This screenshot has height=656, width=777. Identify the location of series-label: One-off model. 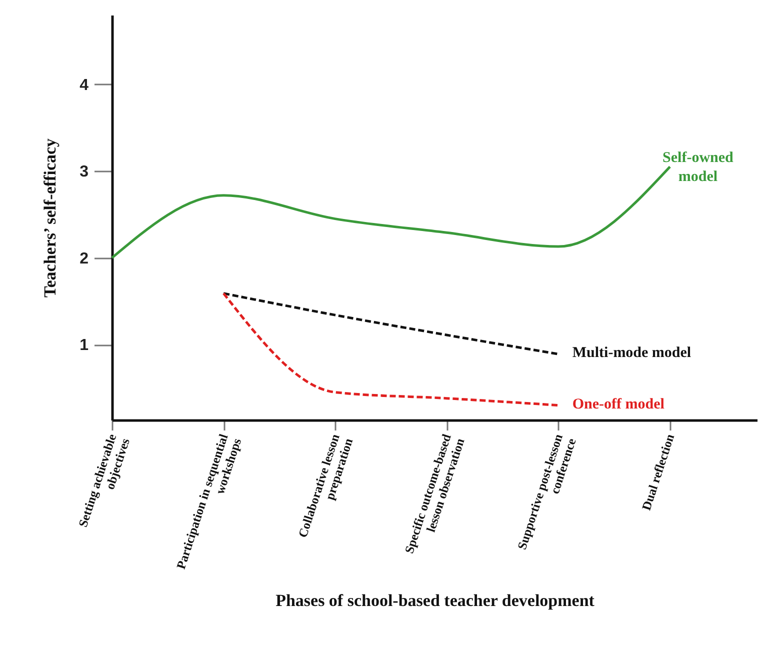
(618, 404).